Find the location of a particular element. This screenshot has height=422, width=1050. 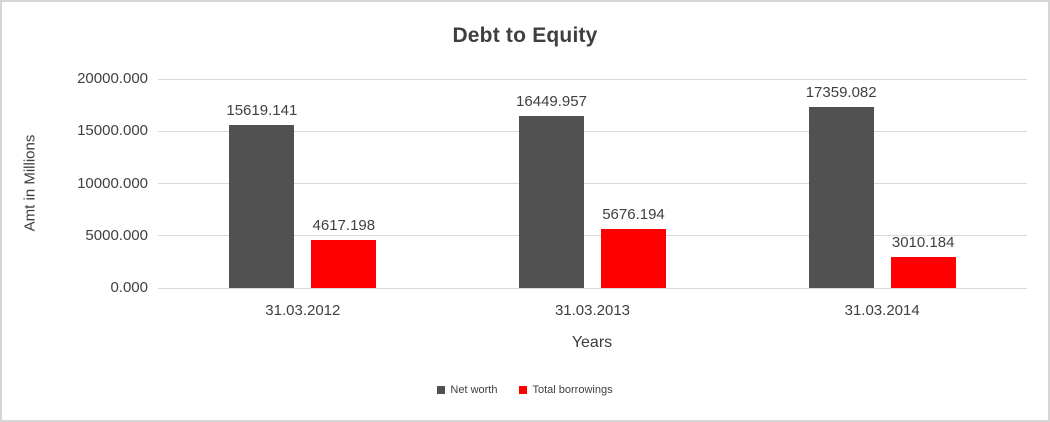

bar-value-label: 4617.198 is located at coordinates (344, 225).